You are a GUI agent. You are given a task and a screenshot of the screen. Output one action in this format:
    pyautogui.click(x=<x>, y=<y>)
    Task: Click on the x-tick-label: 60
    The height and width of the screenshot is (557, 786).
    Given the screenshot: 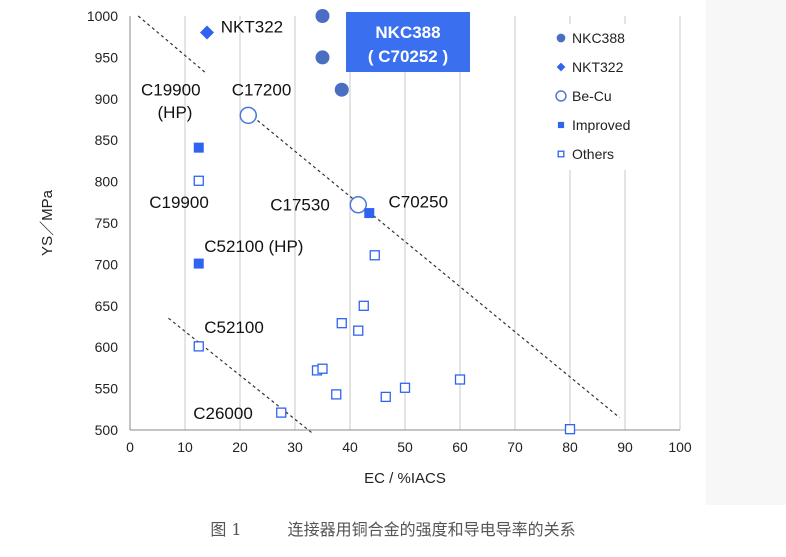 What is the action you would take?
    pyautogui.click(x=460, y=447)
    